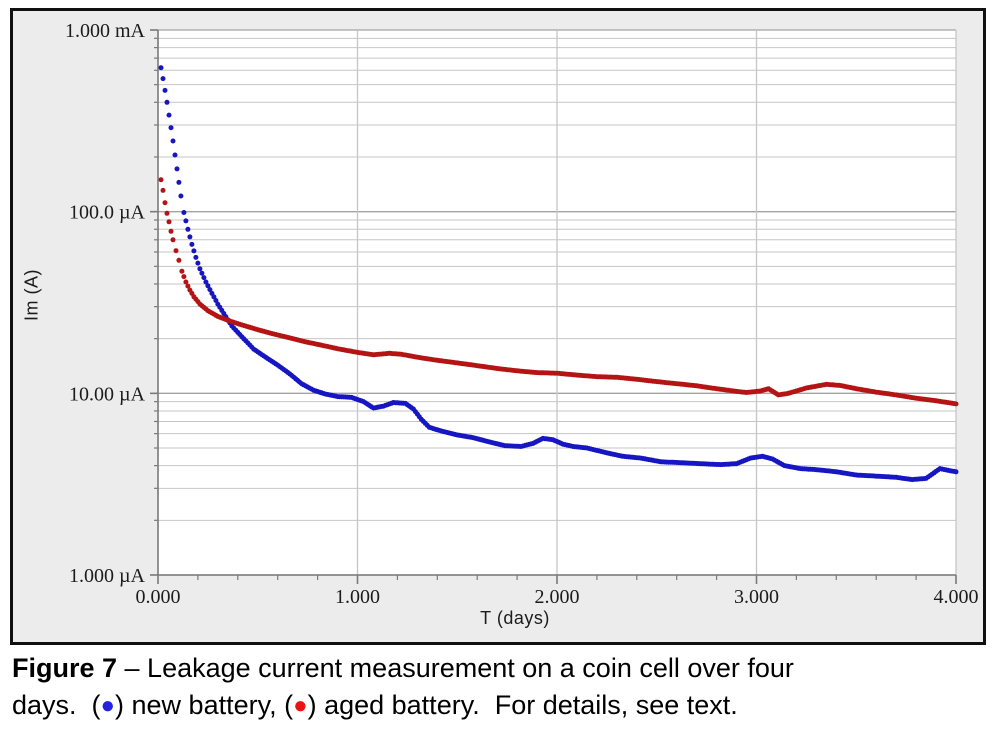 This screenshot has width=996, height=732. Describe the element at coordinates (204, 705) in the screenshot. I see `caption-text: ) new battery, (` at that location.